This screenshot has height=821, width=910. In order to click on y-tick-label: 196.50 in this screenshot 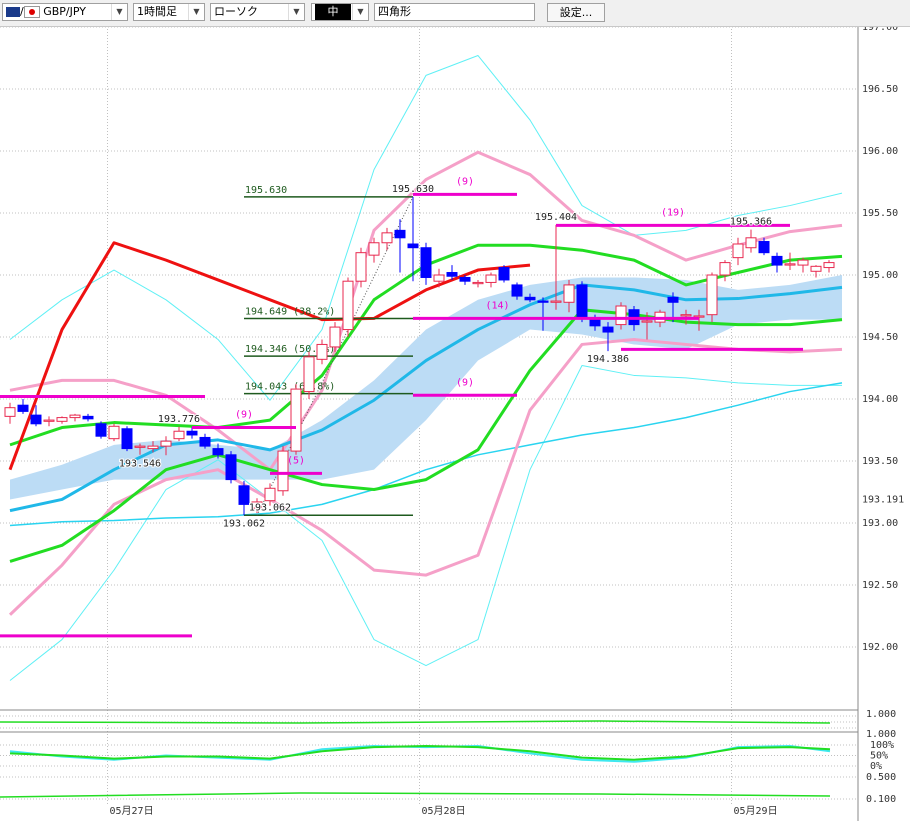, I will do `click(880, 89)`.